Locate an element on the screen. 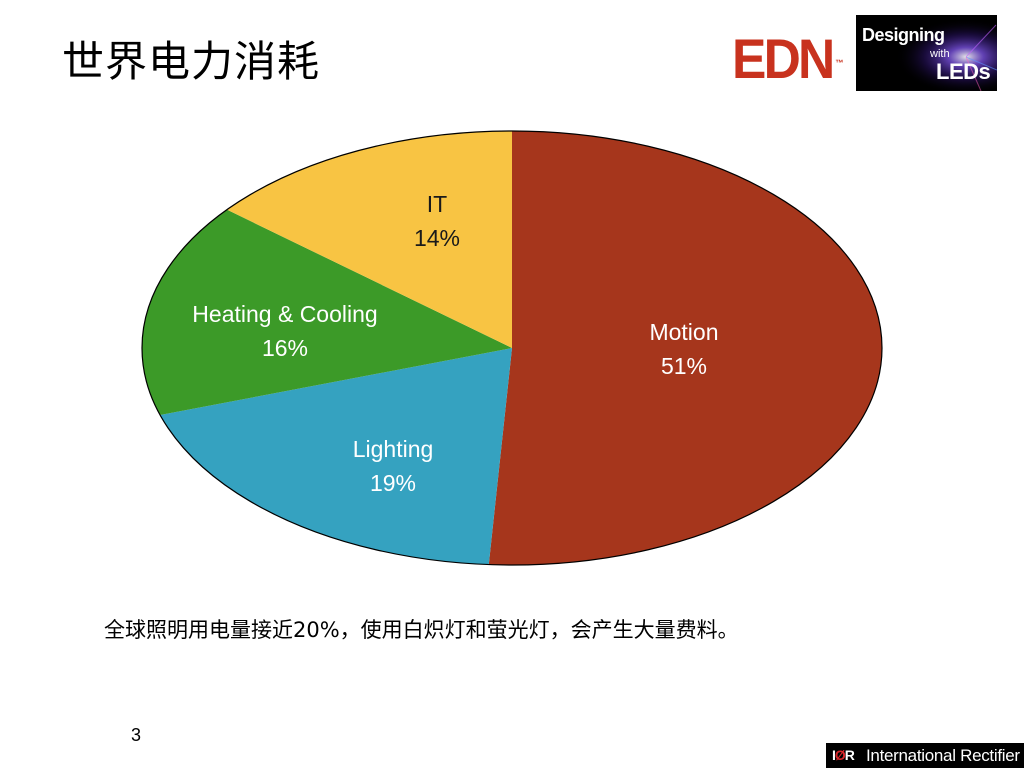 The width and height of the screenshot is (1024, 768). led-glow-graphic is located at coordinates (926, 53).